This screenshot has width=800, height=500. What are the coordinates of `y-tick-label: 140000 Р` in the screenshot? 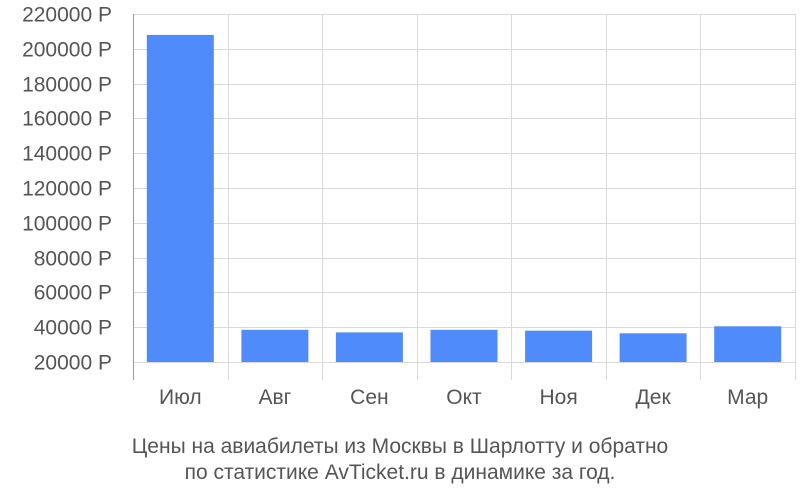 It's located at (67, 154).